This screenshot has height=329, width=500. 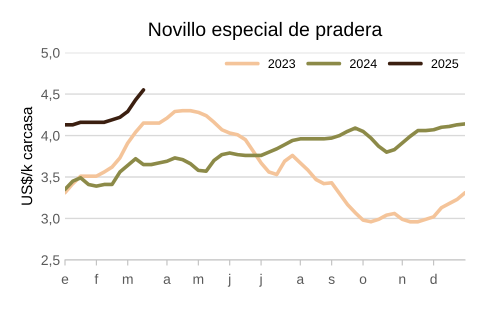 I want to click on y-tick-label: 3,0, so click(x=50, y=220).